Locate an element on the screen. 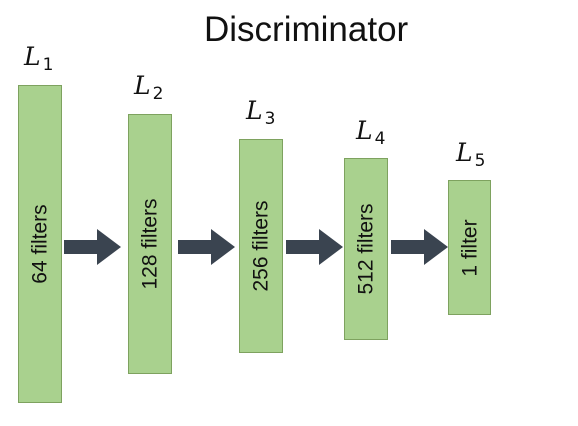 The width and height of the screenshot is (578, 426). layer-4-block: 512 filters is located at coordinates (366, 249).